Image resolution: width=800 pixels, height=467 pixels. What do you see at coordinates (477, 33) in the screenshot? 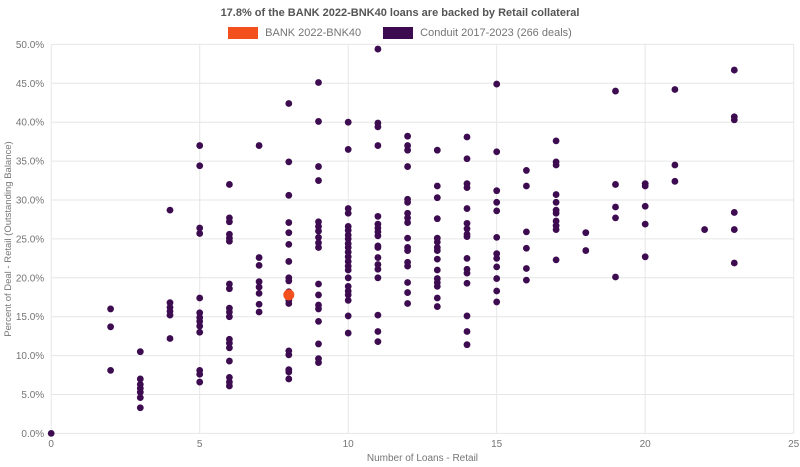
I see `legend-item-conduit: Conduit 2017-2023 (266 deals)` at bounding box center [477, 33].